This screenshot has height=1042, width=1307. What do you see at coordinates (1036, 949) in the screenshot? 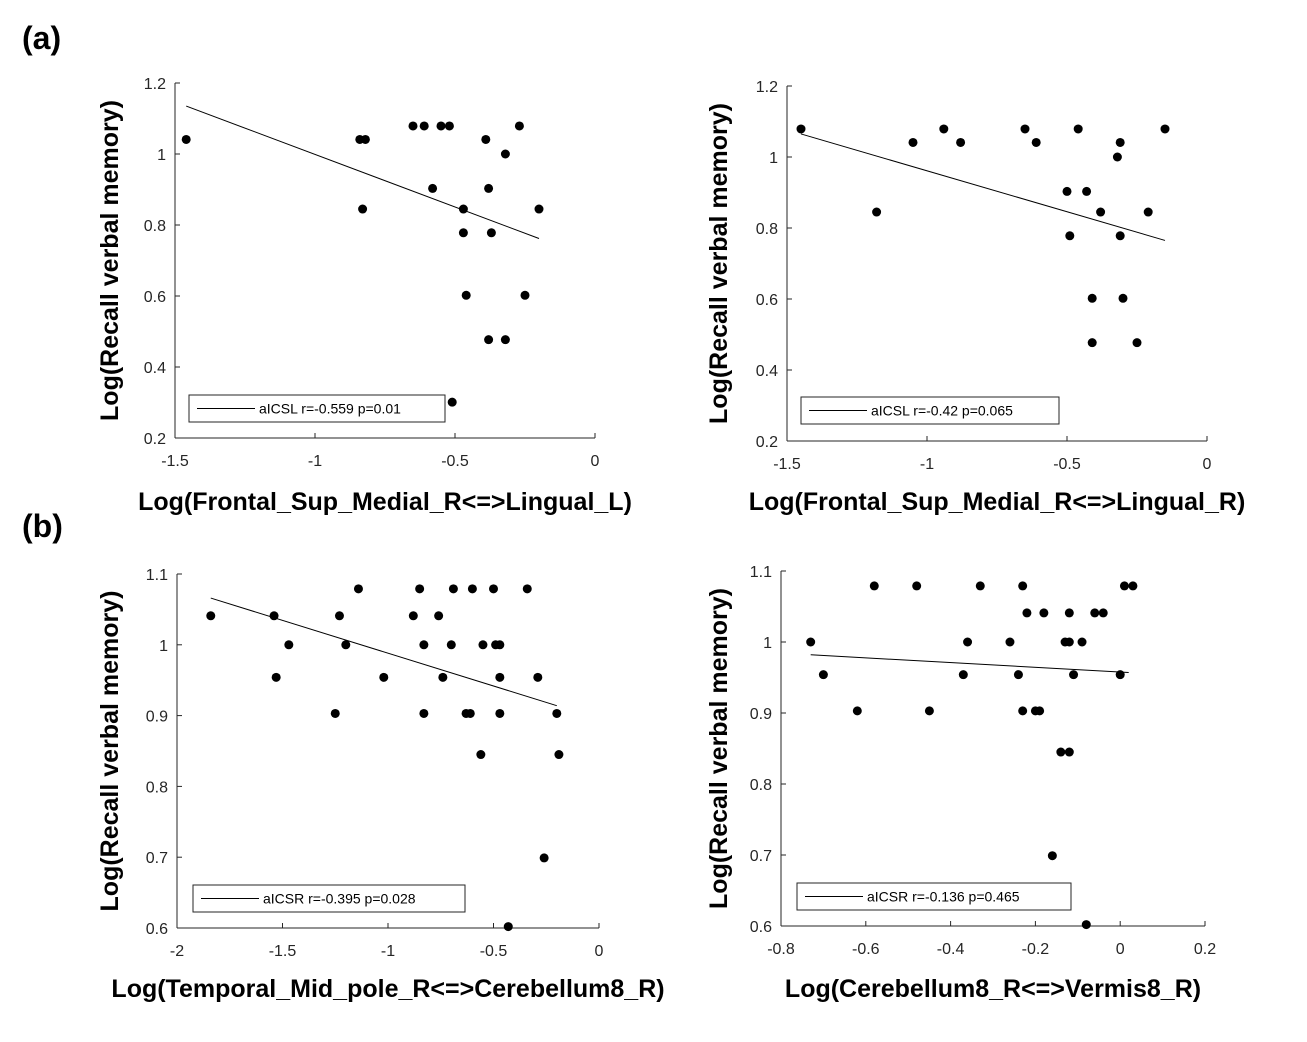
I see `x-tick-label: -0.2` at bounding box center [1036, 949].